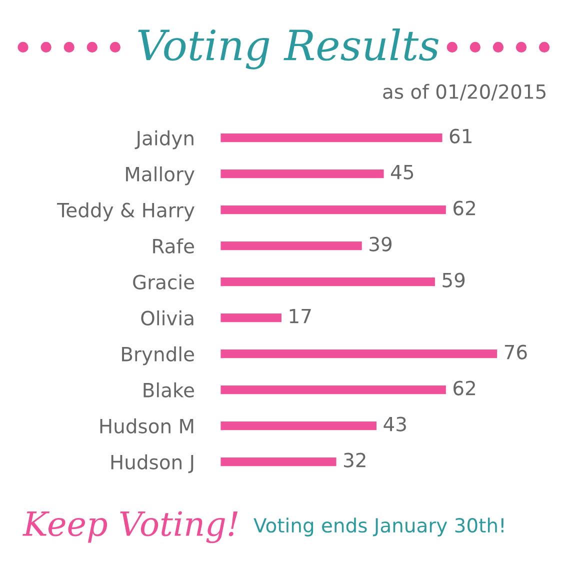  I want to click on data-label: 39, so click(381, 244).